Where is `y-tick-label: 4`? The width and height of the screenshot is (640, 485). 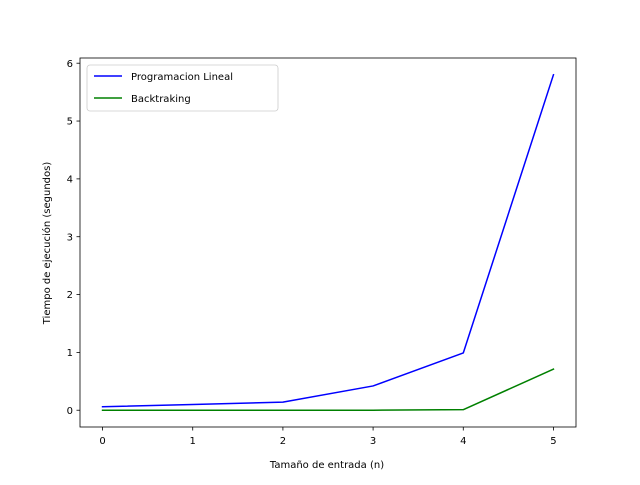
y-tick-label: 4 is located at coordinates (70, 179).